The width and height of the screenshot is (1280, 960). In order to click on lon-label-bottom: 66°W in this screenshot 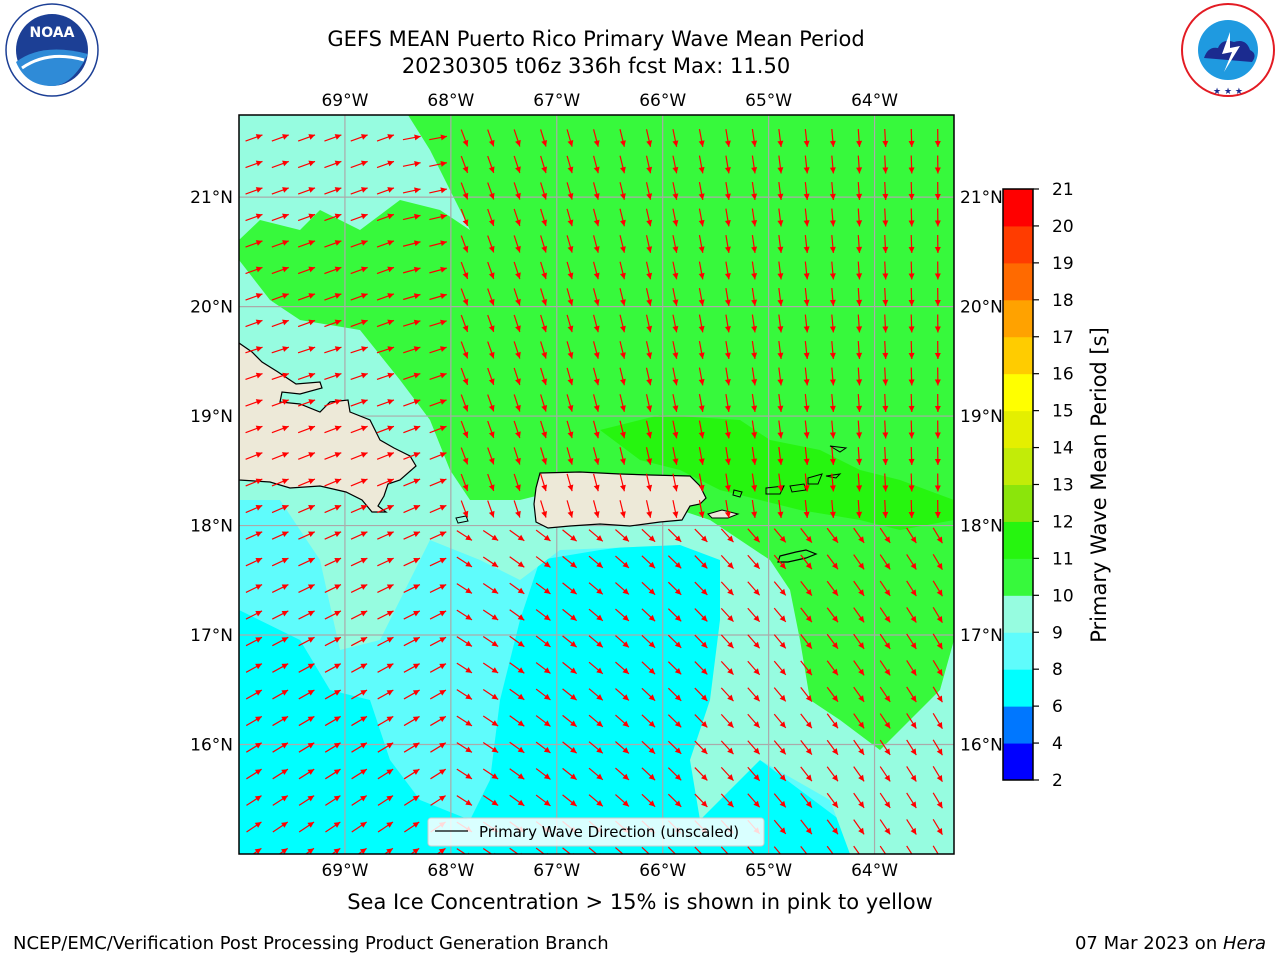, I will do `click(662, 871)`.